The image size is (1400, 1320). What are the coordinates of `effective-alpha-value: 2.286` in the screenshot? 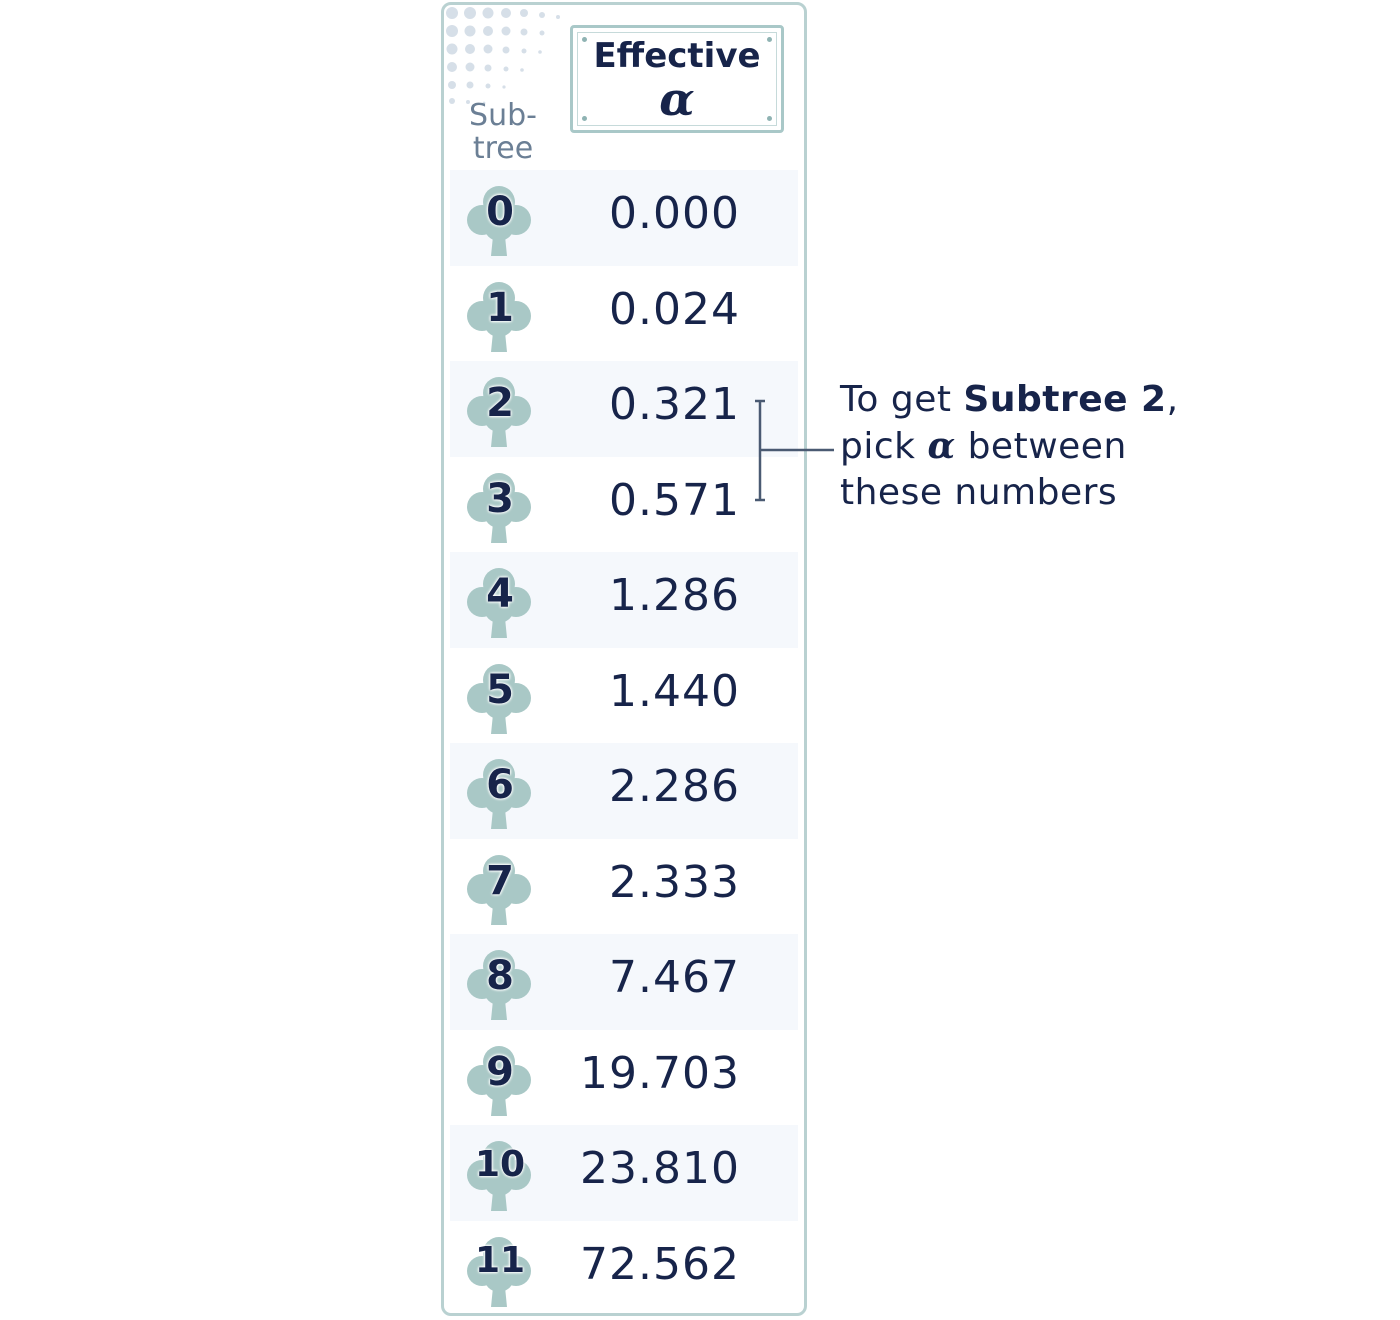 It's located at (674, 786).